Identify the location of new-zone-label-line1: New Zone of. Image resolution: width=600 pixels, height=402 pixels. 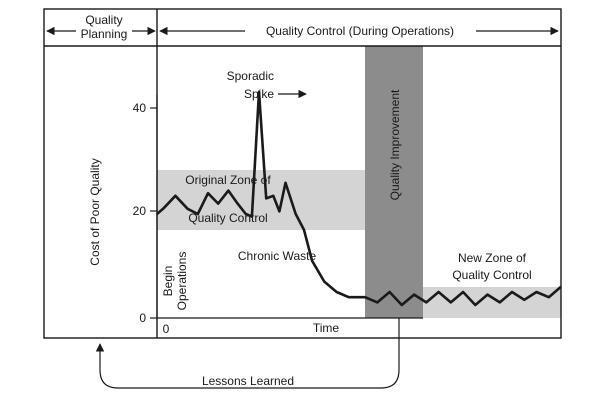
(492, 258).